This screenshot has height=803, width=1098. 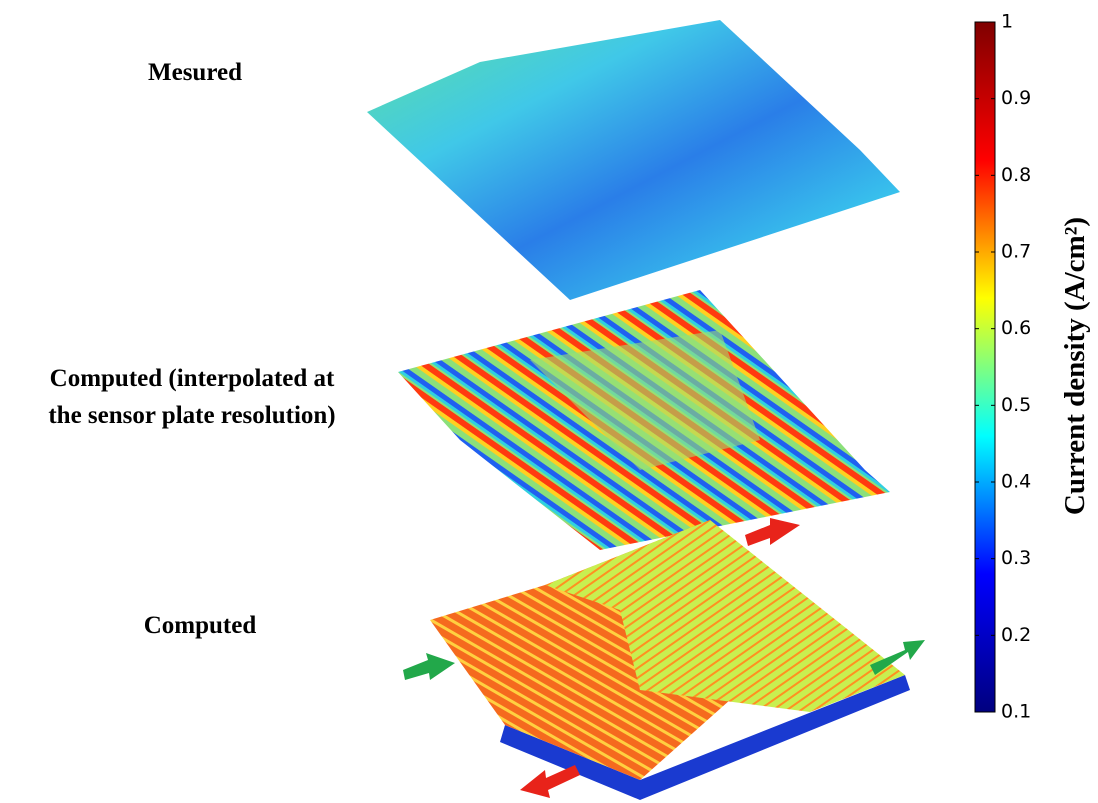 I want to click on y-tick-label: 0.3, so click(x=1016, y=558).